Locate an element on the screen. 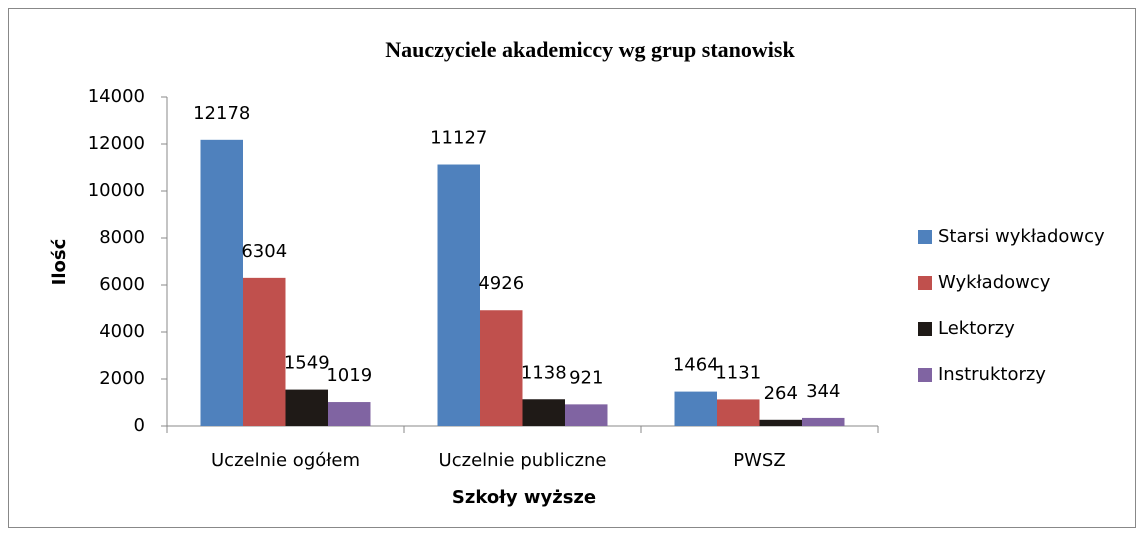  y-tick-label: 8000 is located at coordinates (122, 237).